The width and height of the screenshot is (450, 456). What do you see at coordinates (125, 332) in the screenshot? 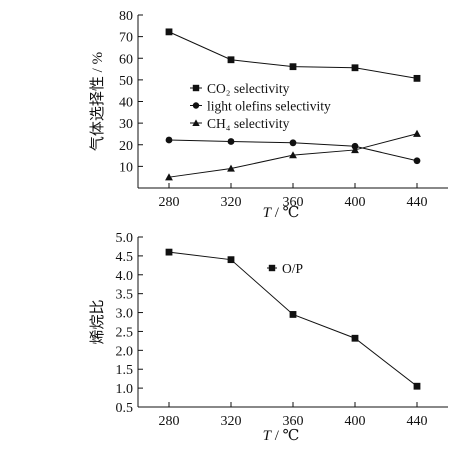
I see `y-tick-label: 2.5` at bounding box center [125, 332].